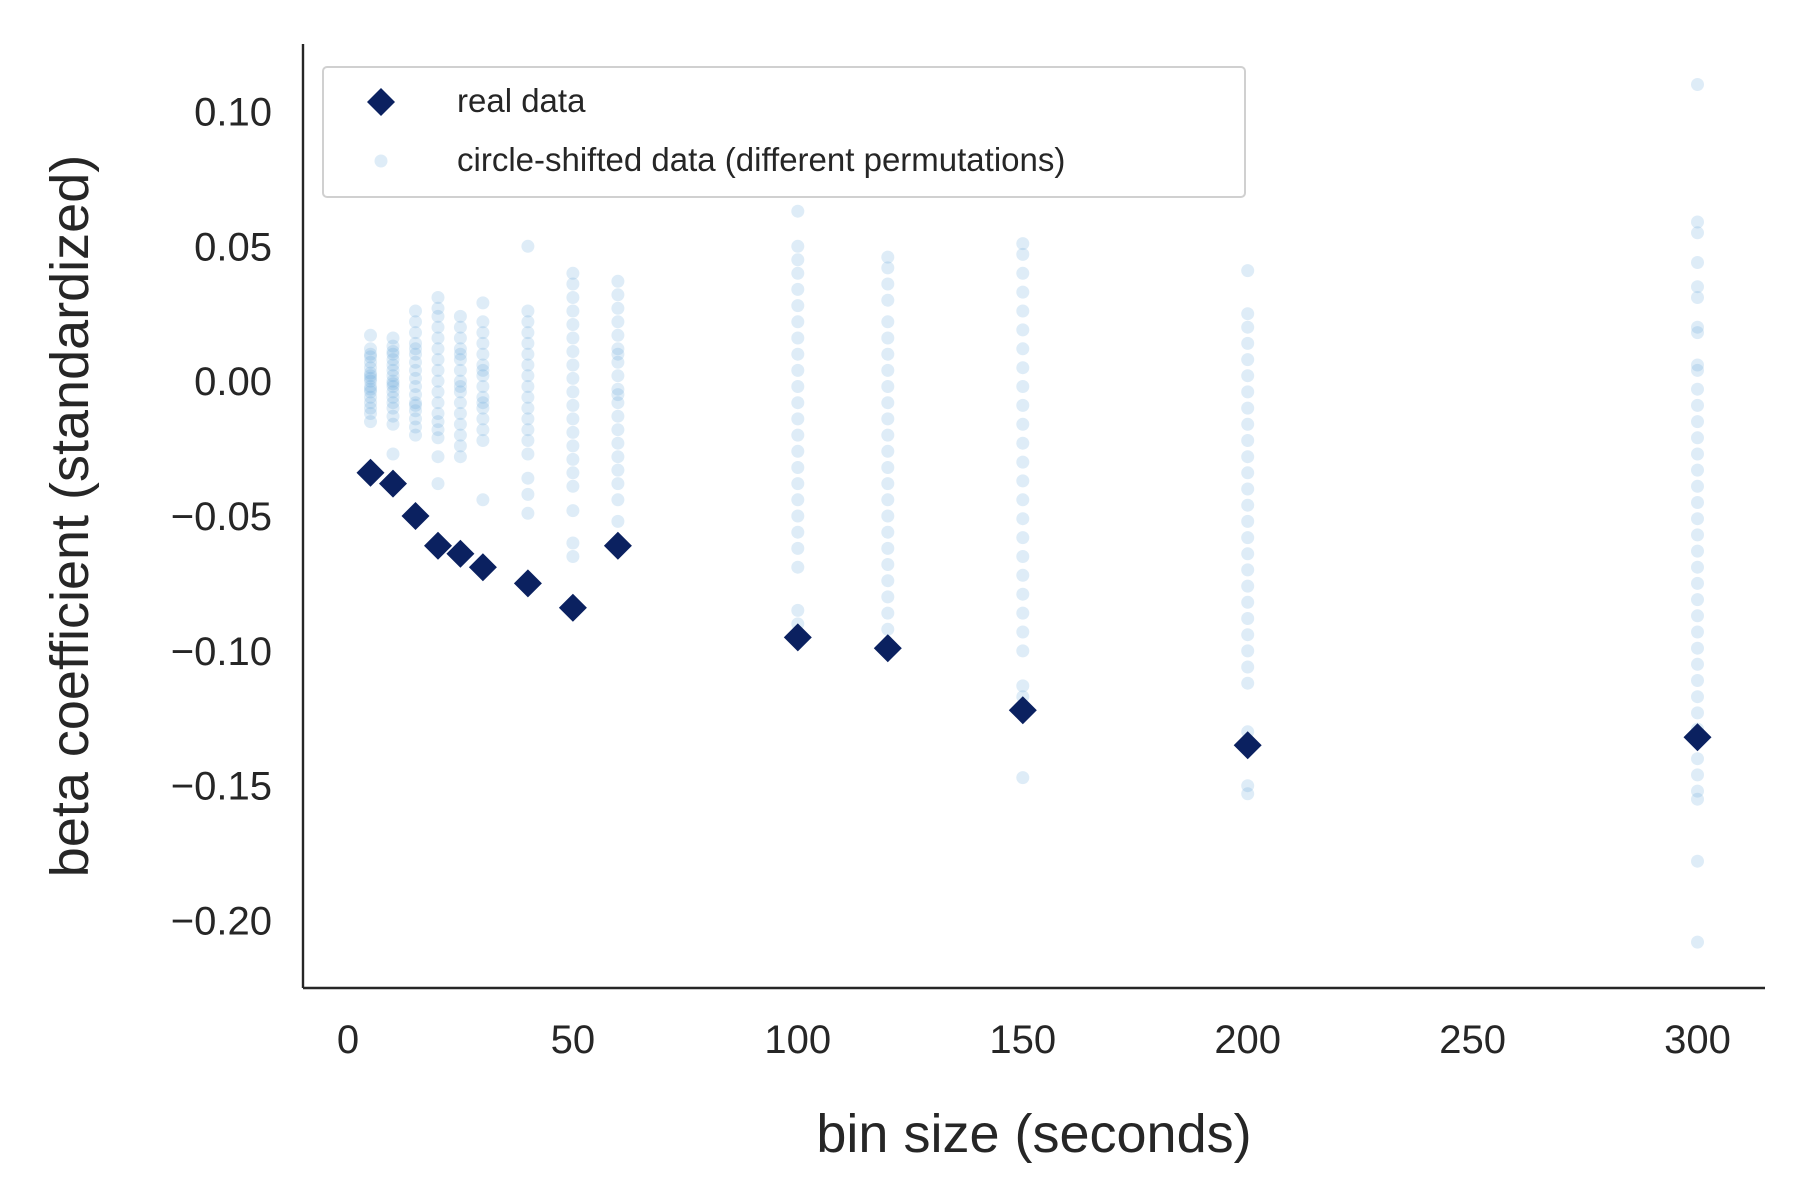 This screenshot has width=1800, height=1200. I want to click on x-ticks: 0 50 100 150 200 250 300, so click(1034, 1040).